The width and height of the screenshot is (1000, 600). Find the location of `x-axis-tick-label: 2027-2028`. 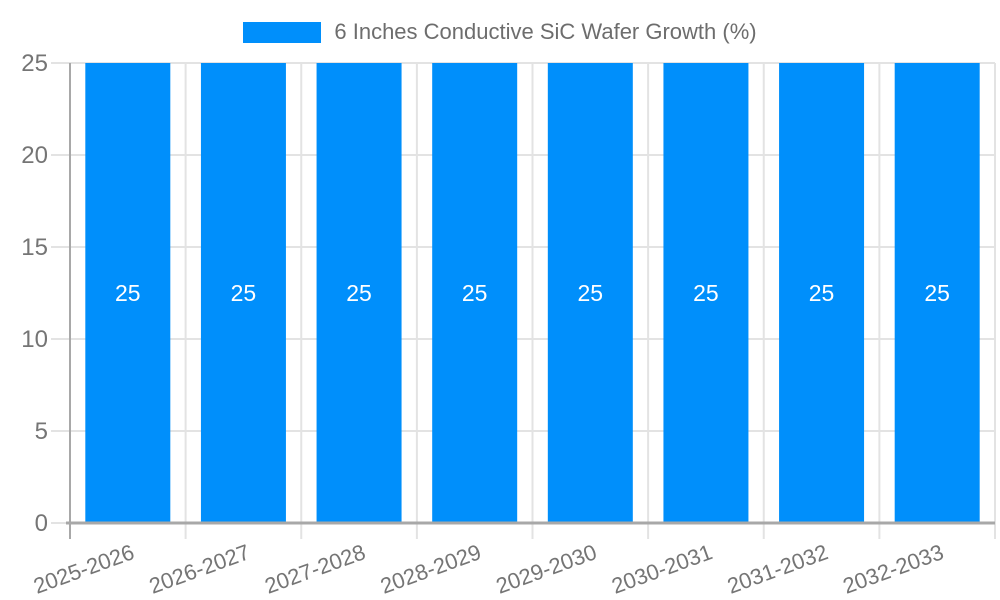

x-axis-tick-label: 2027-2028 is located at coordinates (314, 568).